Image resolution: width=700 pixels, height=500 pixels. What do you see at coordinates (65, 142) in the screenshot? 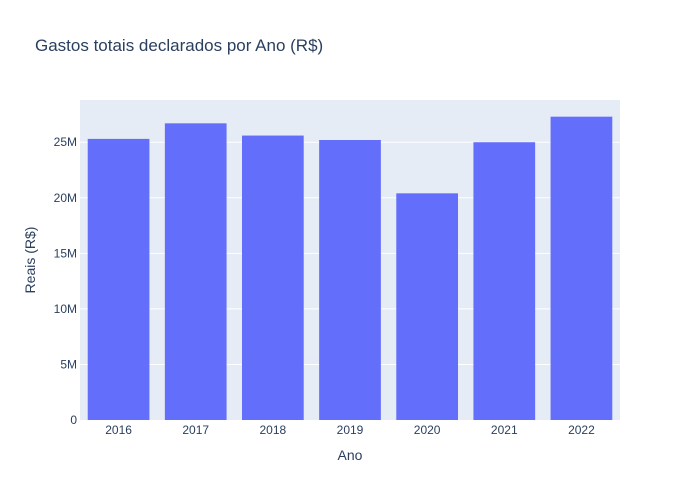
I see `y-tick-label: 25M` at bounding box center [65, 142].